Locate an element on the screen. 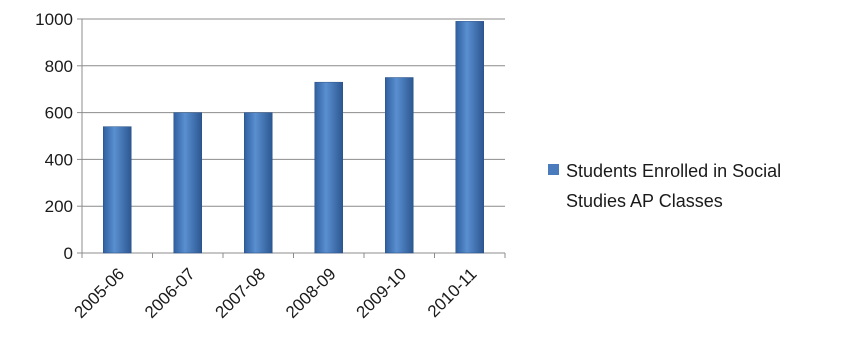  legend-swatch is located at coordinates (553, 169).